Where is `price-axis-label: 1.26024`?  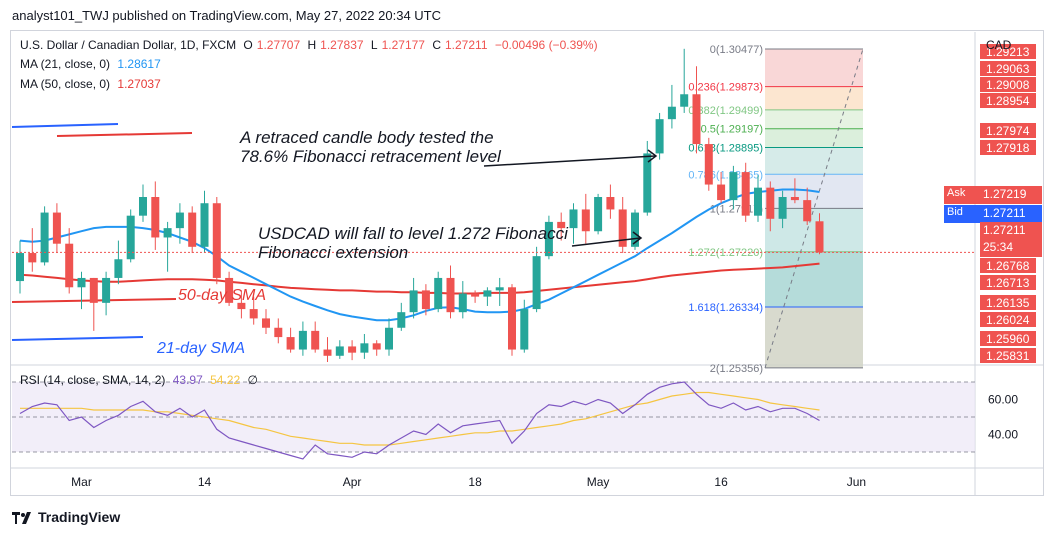 price-axis-label: 1.26024 is located at coordinates (1008, 320).